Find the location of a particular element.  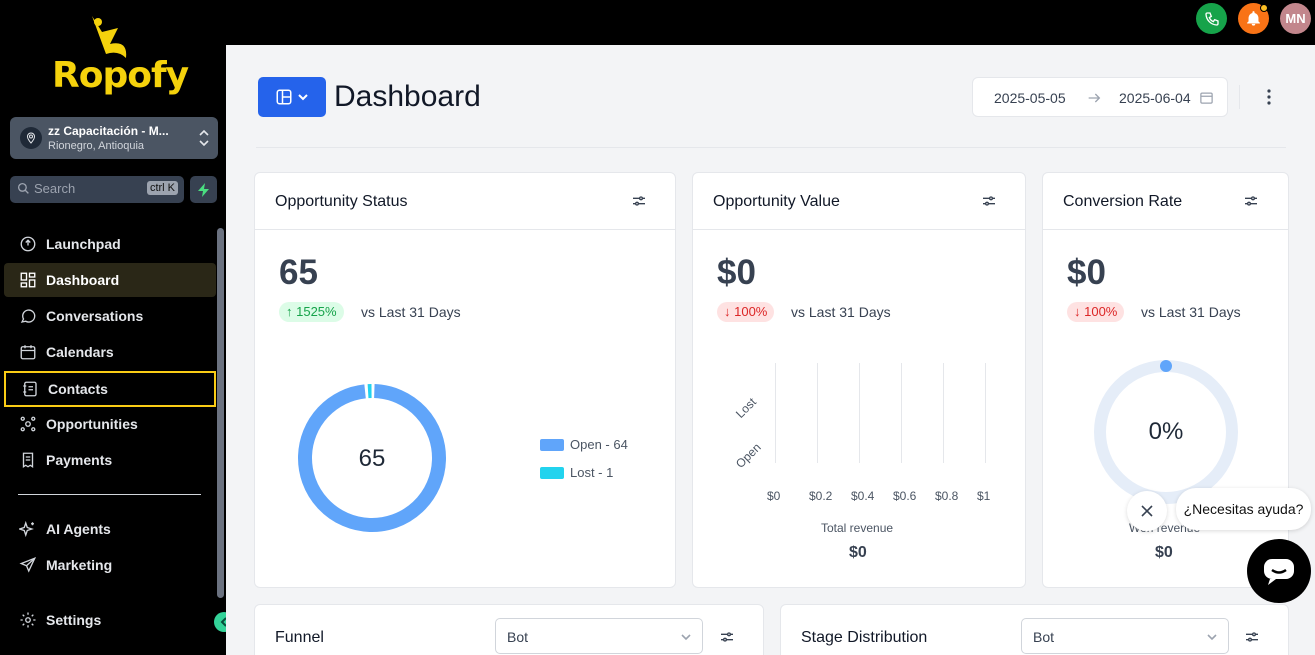

sidebar-item-calendars: Calendars is located at coordinates (110, 352).